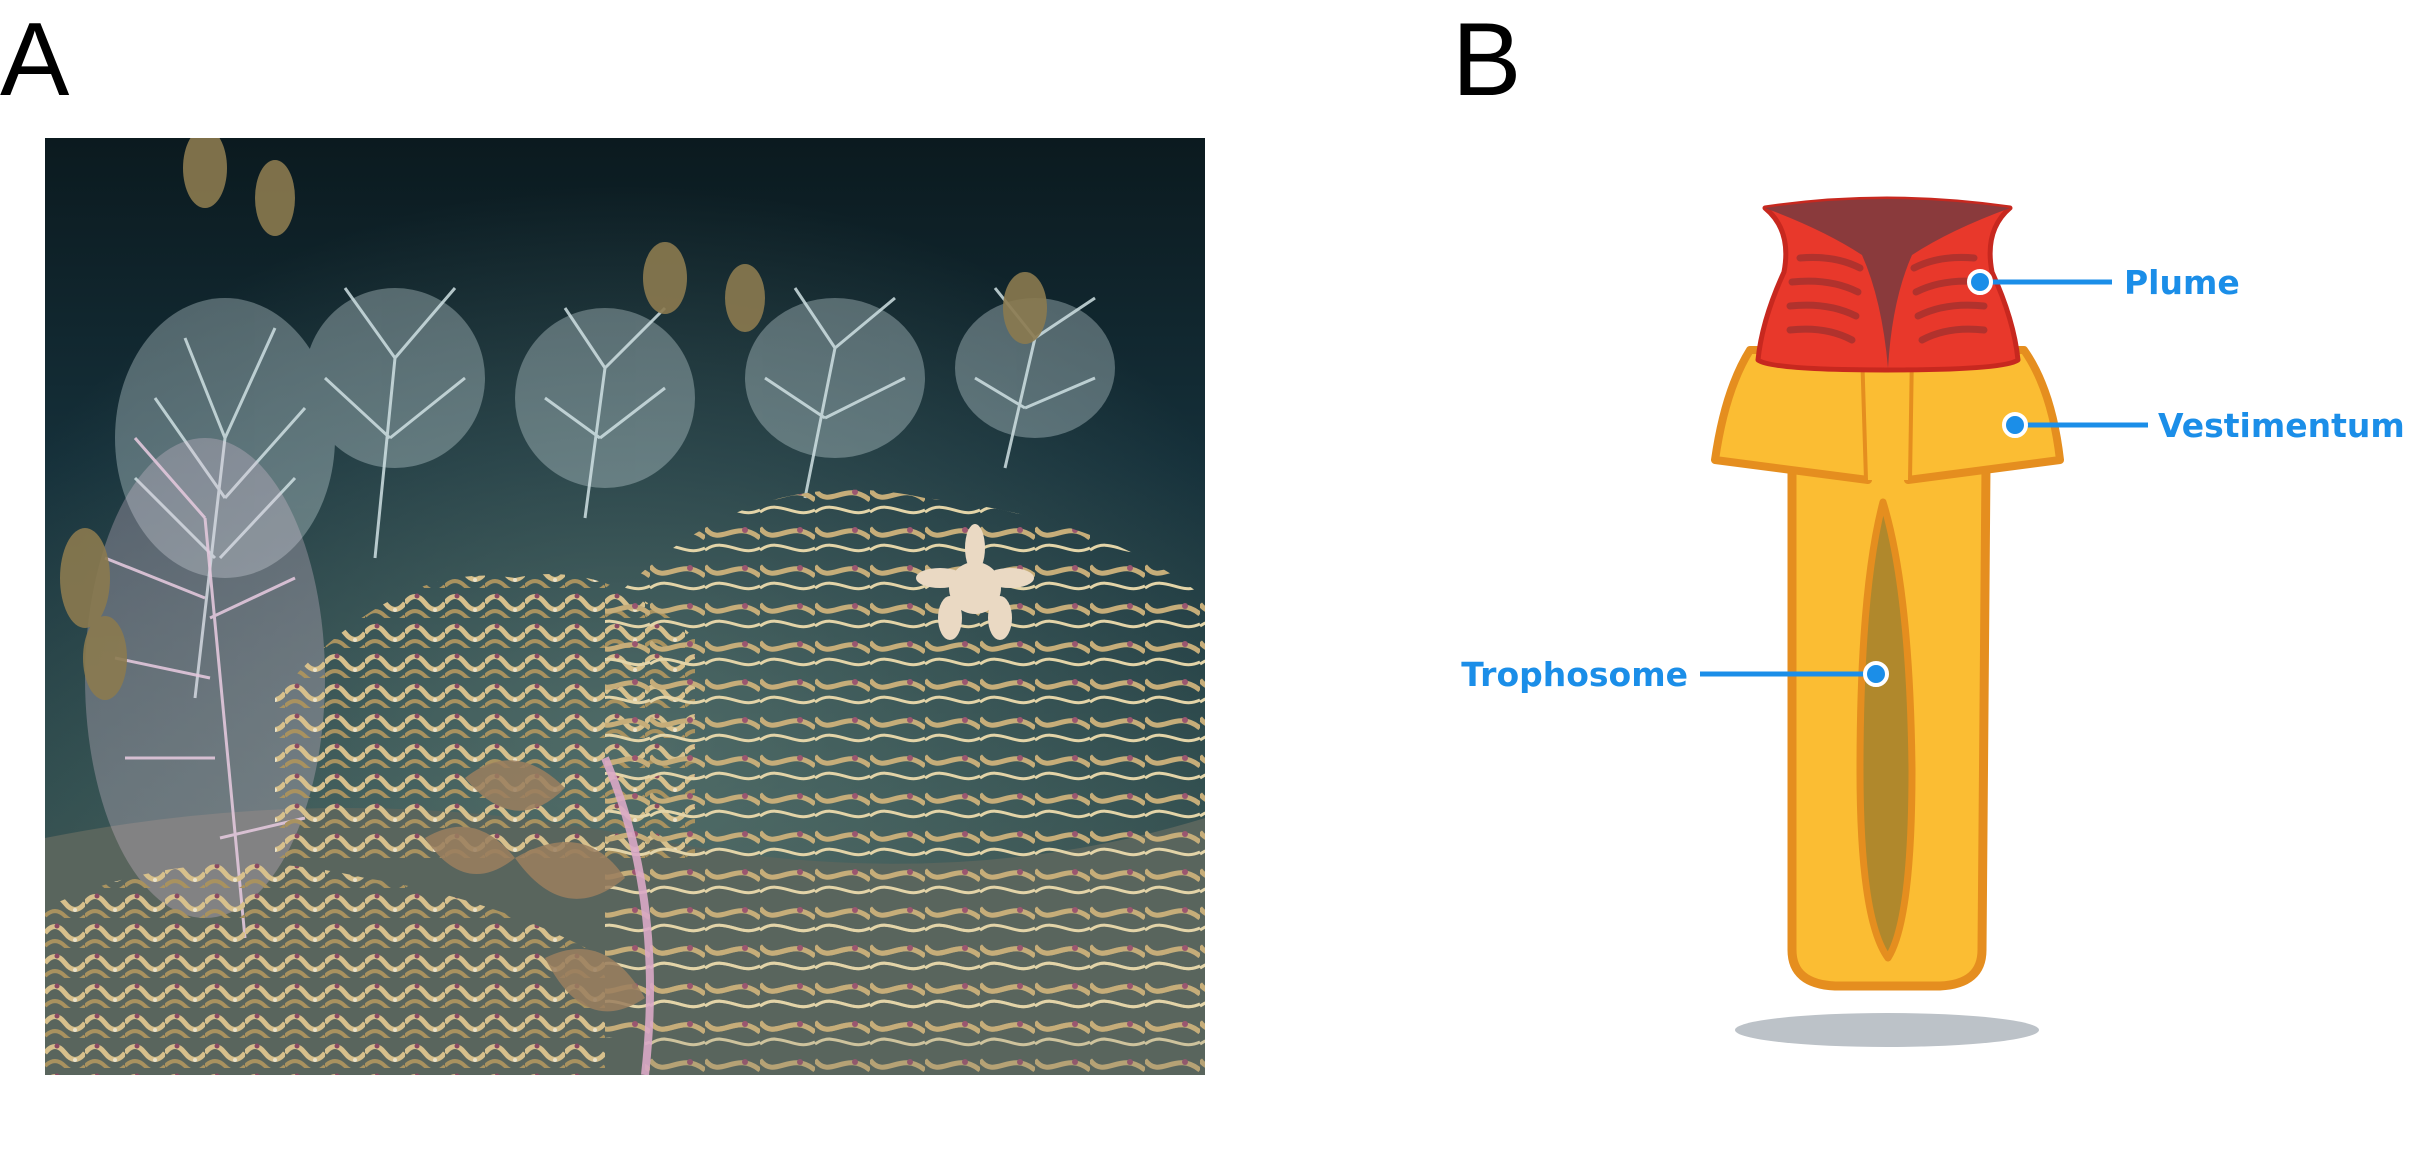  What do you see at coordinates (1887, 1030) in the screenshot?
I see `ground-shadow` at bounding box center [1887, 1030].